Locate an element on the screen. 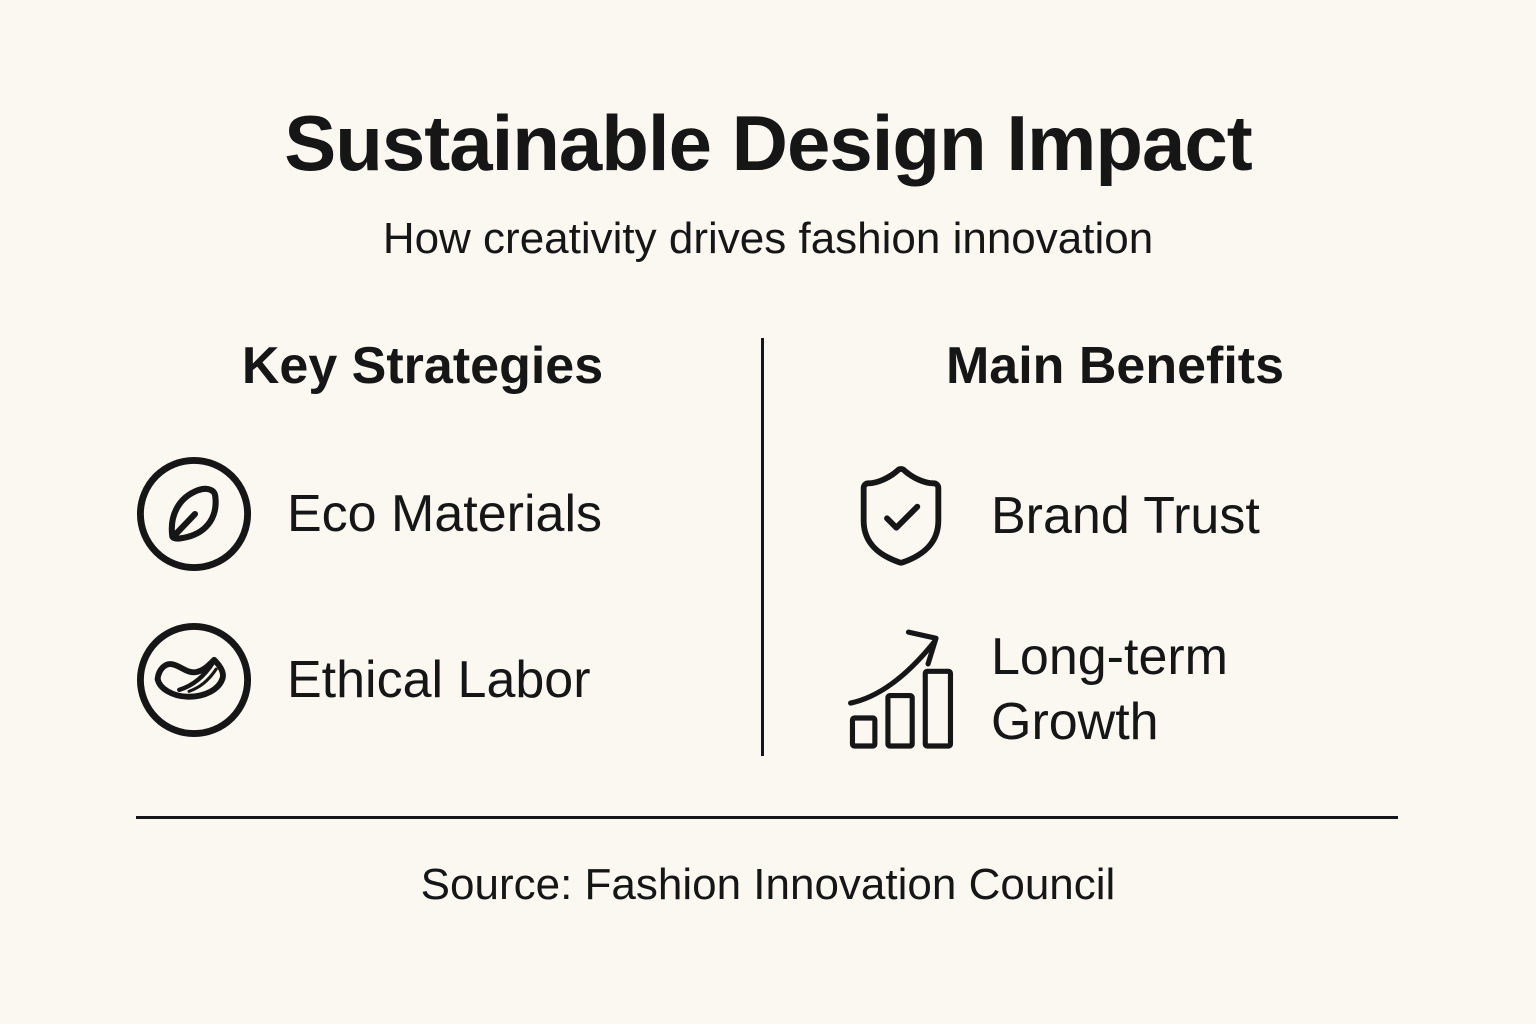 This screenshot has width=1536, height=1024. source-text: Source: Fashion Innovation Council is located at coordinates (768, 884).